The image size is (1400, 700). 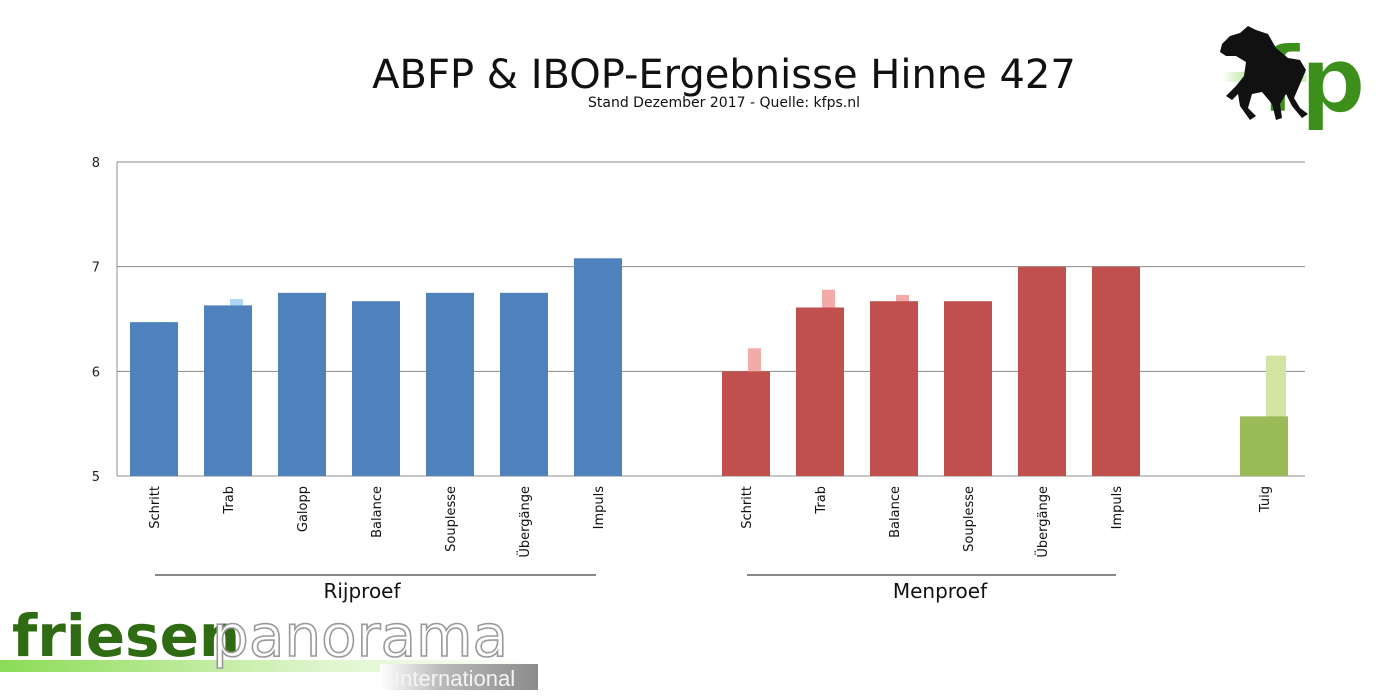 What do you see at coordinates (126, 636) in the screenshot?
I see `footer-word-friesen: friesen` at bounding box center [126, 636].